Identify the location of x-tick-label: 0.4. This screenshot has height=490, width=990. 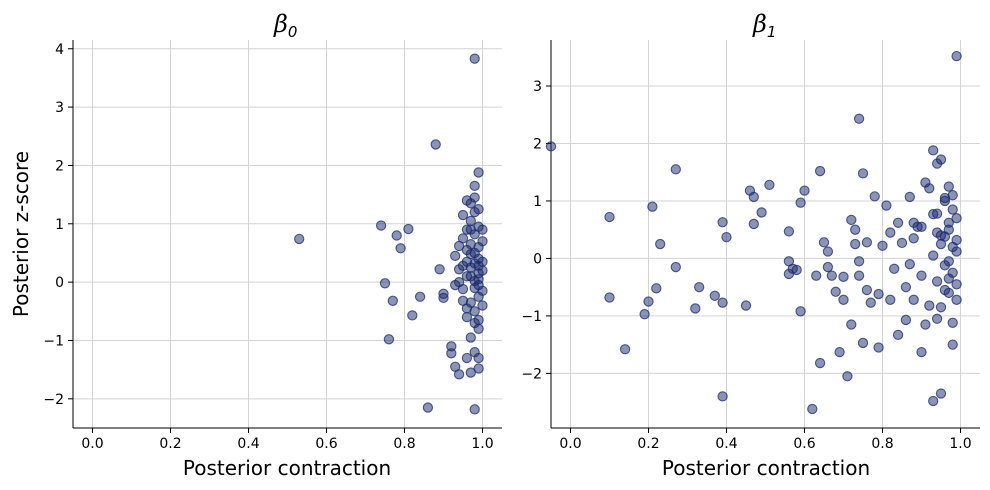
(248, 444).